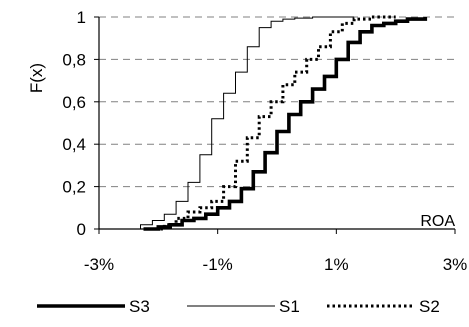 This screenshot has width=469, height=327. What do you see at coordinates (81, 17) in the screenshot?
I see `y-tick-label-5: 1` at bounding box center [81, 17].